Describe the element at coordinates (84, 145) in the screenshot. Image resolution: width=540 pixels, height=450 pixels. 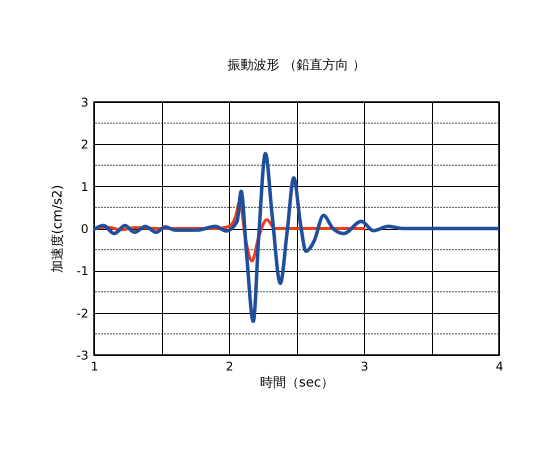
I see `y-tick-label: 2` at that location.